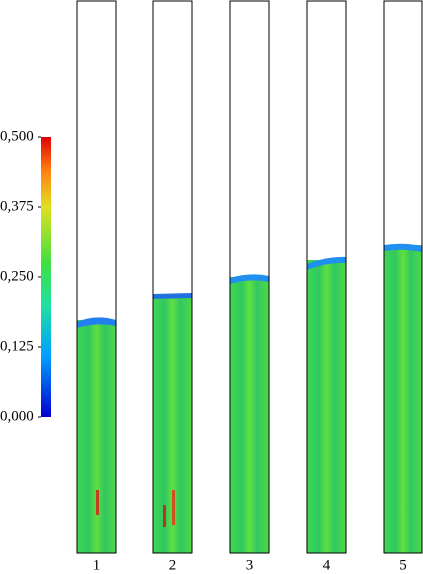 This screenshot has height=574, width=423. I want to click on colorbar-tick-label: 0,125, so click(17, 346).